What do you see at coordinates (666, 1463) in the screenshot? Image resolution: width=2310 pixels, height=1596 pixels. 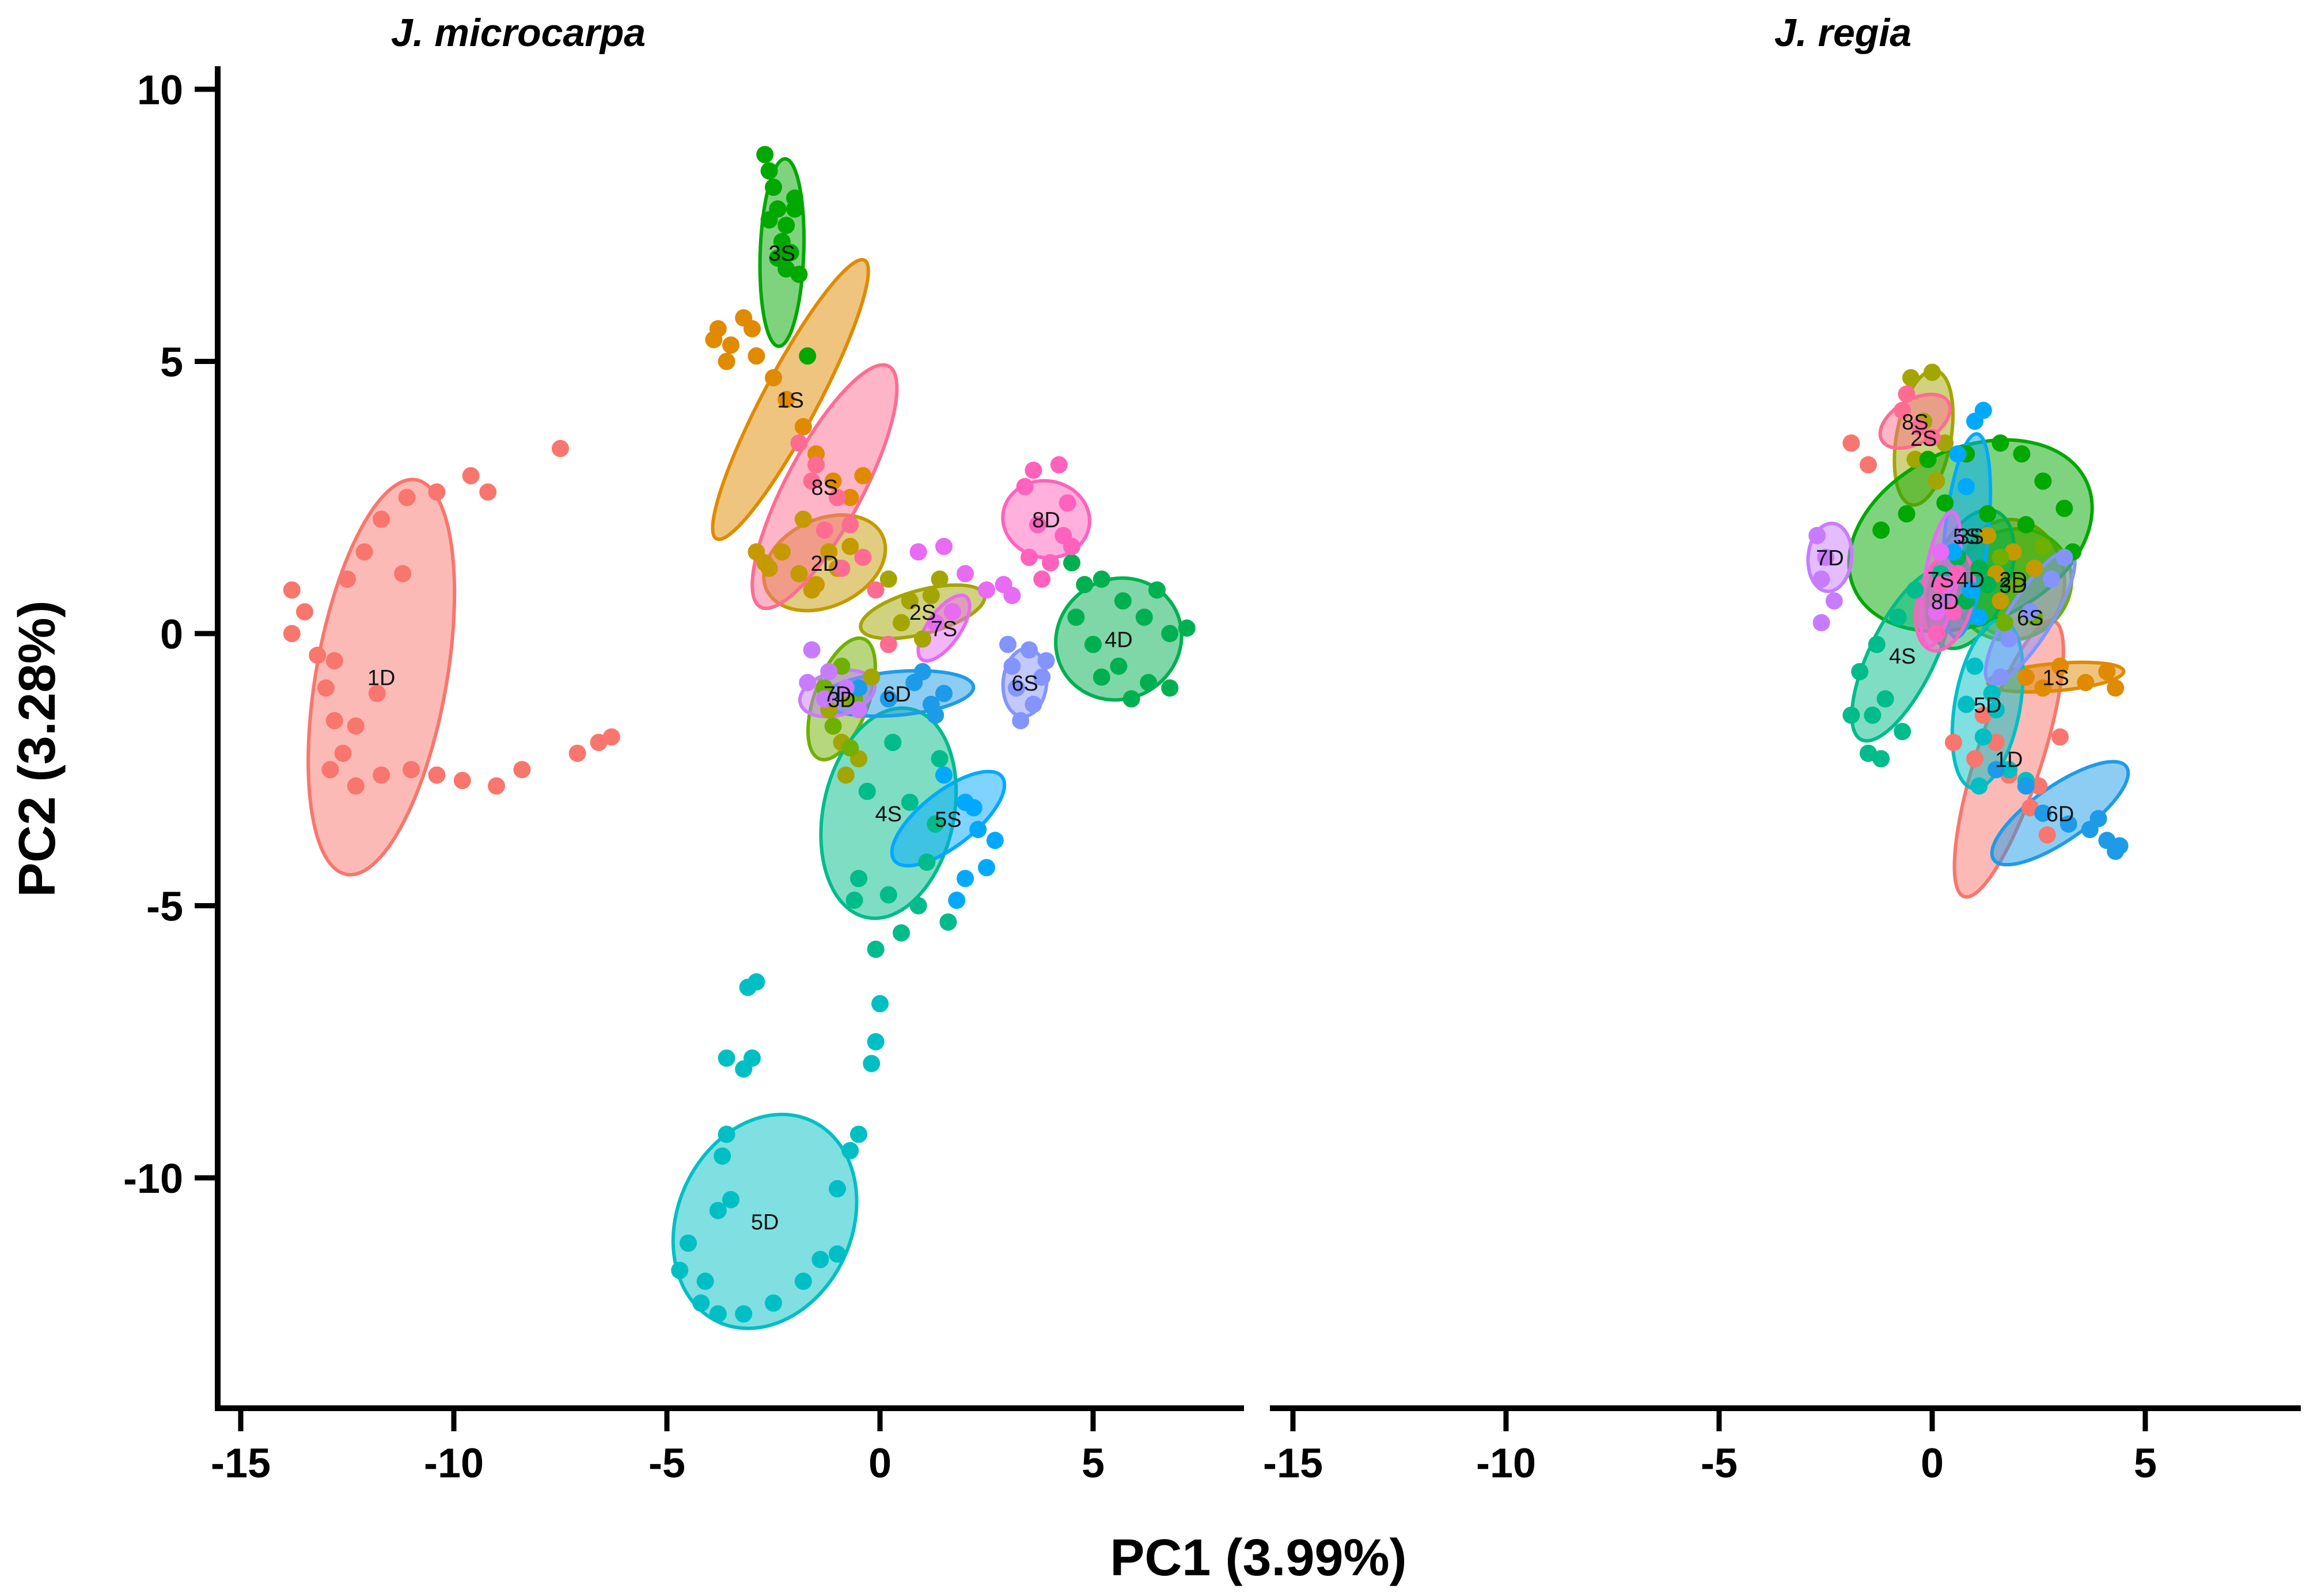 I see `x-tick-label: -5` at bounding box center [666, 1463].